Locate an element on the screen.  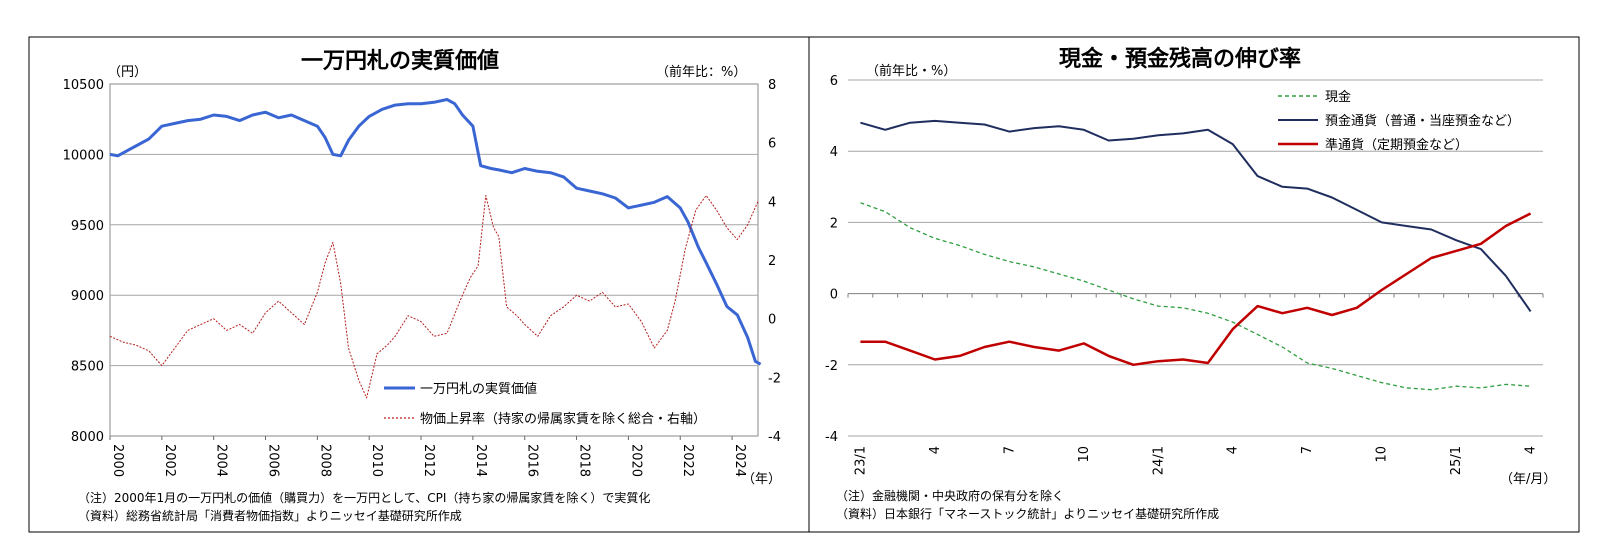
chart-2-series-demand-deposits is located at coordinates (1196, 215).